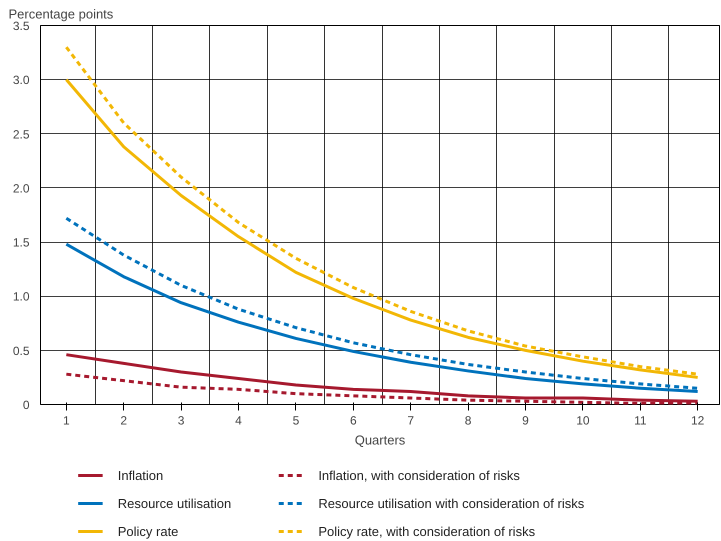  What do you see at coordinates (21, 243) in the screenshot?
I see `y-tick-label: 1.5` at bounding box center [21, 243].